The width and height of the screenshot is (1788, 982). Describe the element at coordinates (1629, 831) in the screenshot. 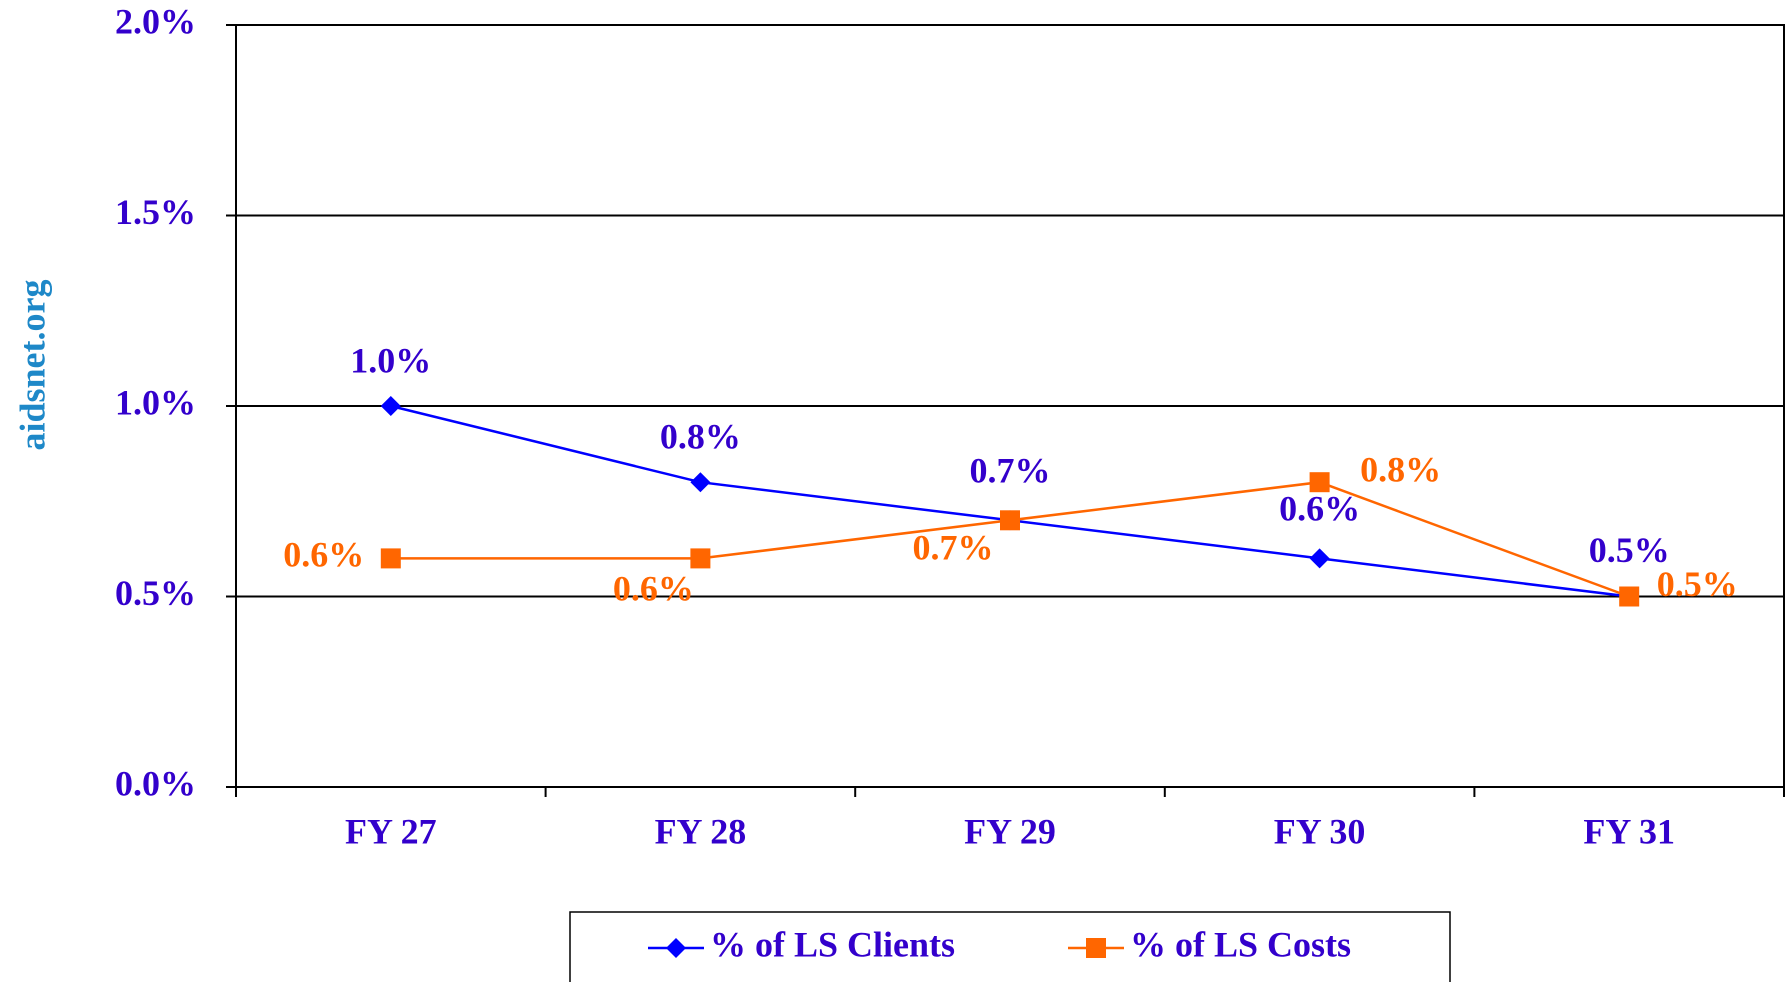

I see `x-tick-label: FY 31` at that location.